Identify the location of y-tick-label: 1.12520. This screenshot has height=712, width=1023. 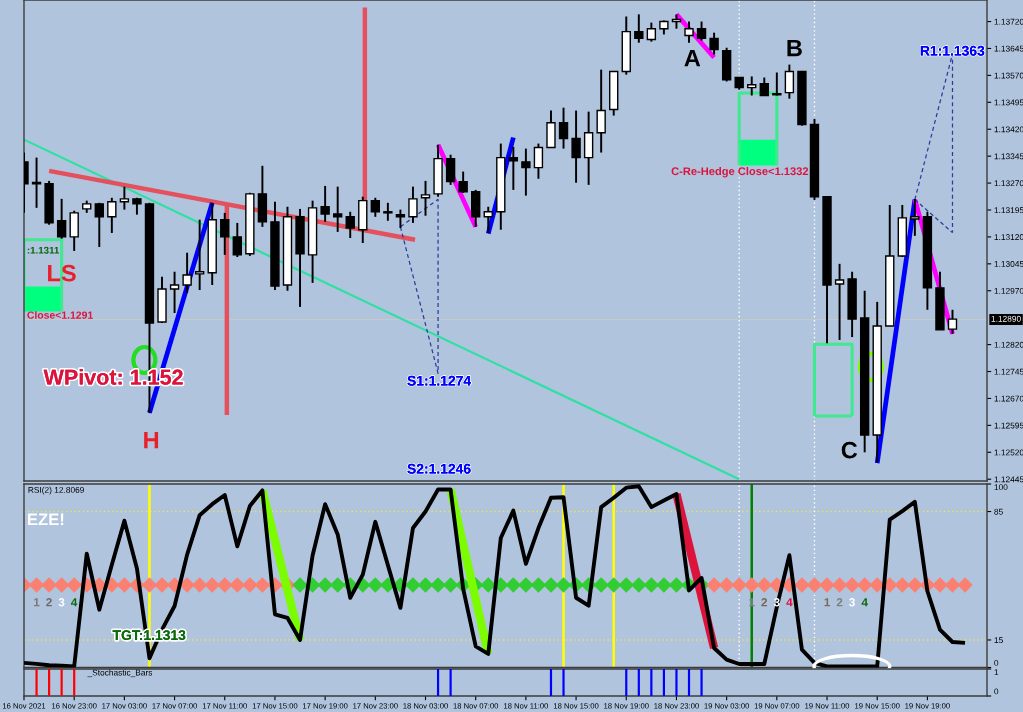
(1008, 452).